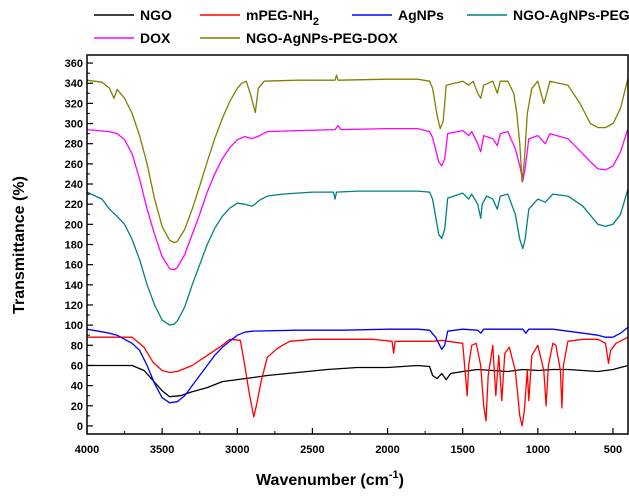 This screenshot has height=499, width=629. Describe the element at coordinates (162, 450) in the screenshot. I see `x-tick-label: 3500` at that location.